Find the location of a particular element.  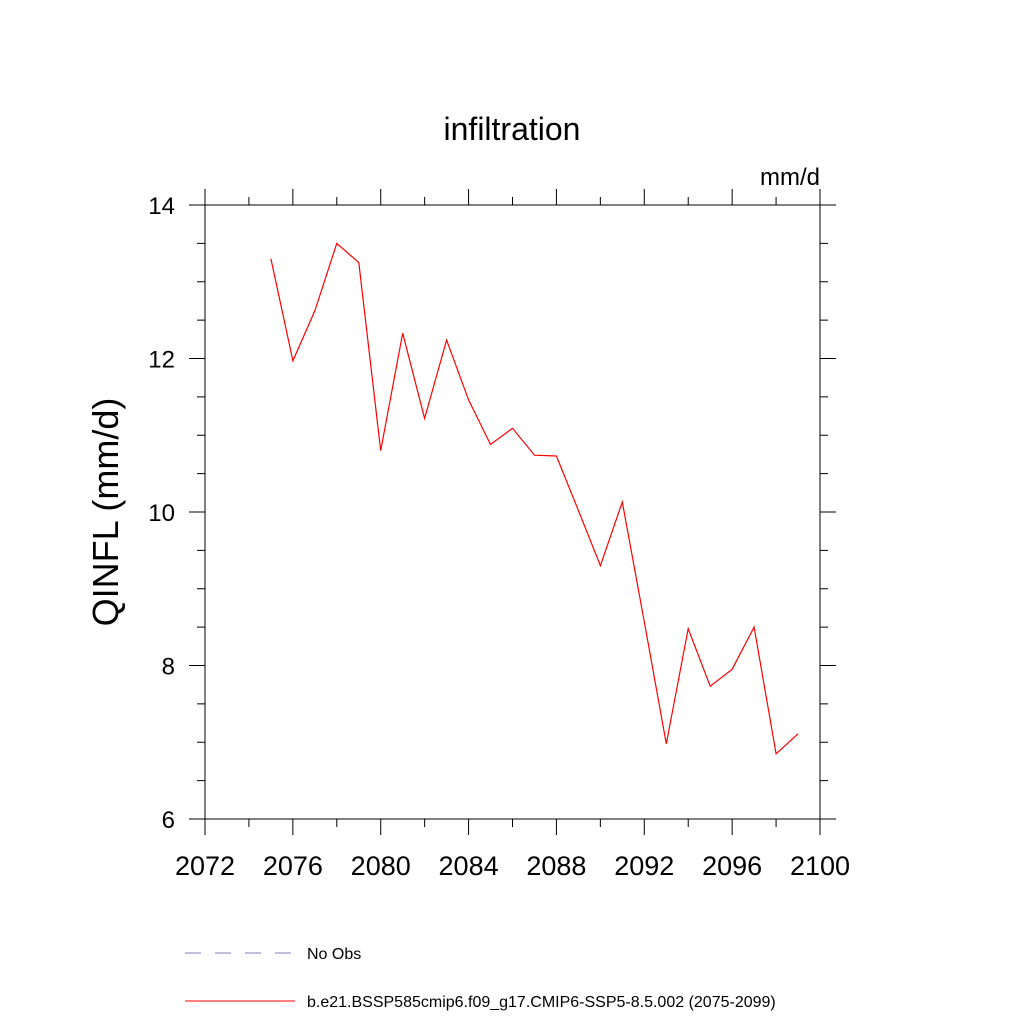

units-label: mm/d is located at coordinates (790, 177).